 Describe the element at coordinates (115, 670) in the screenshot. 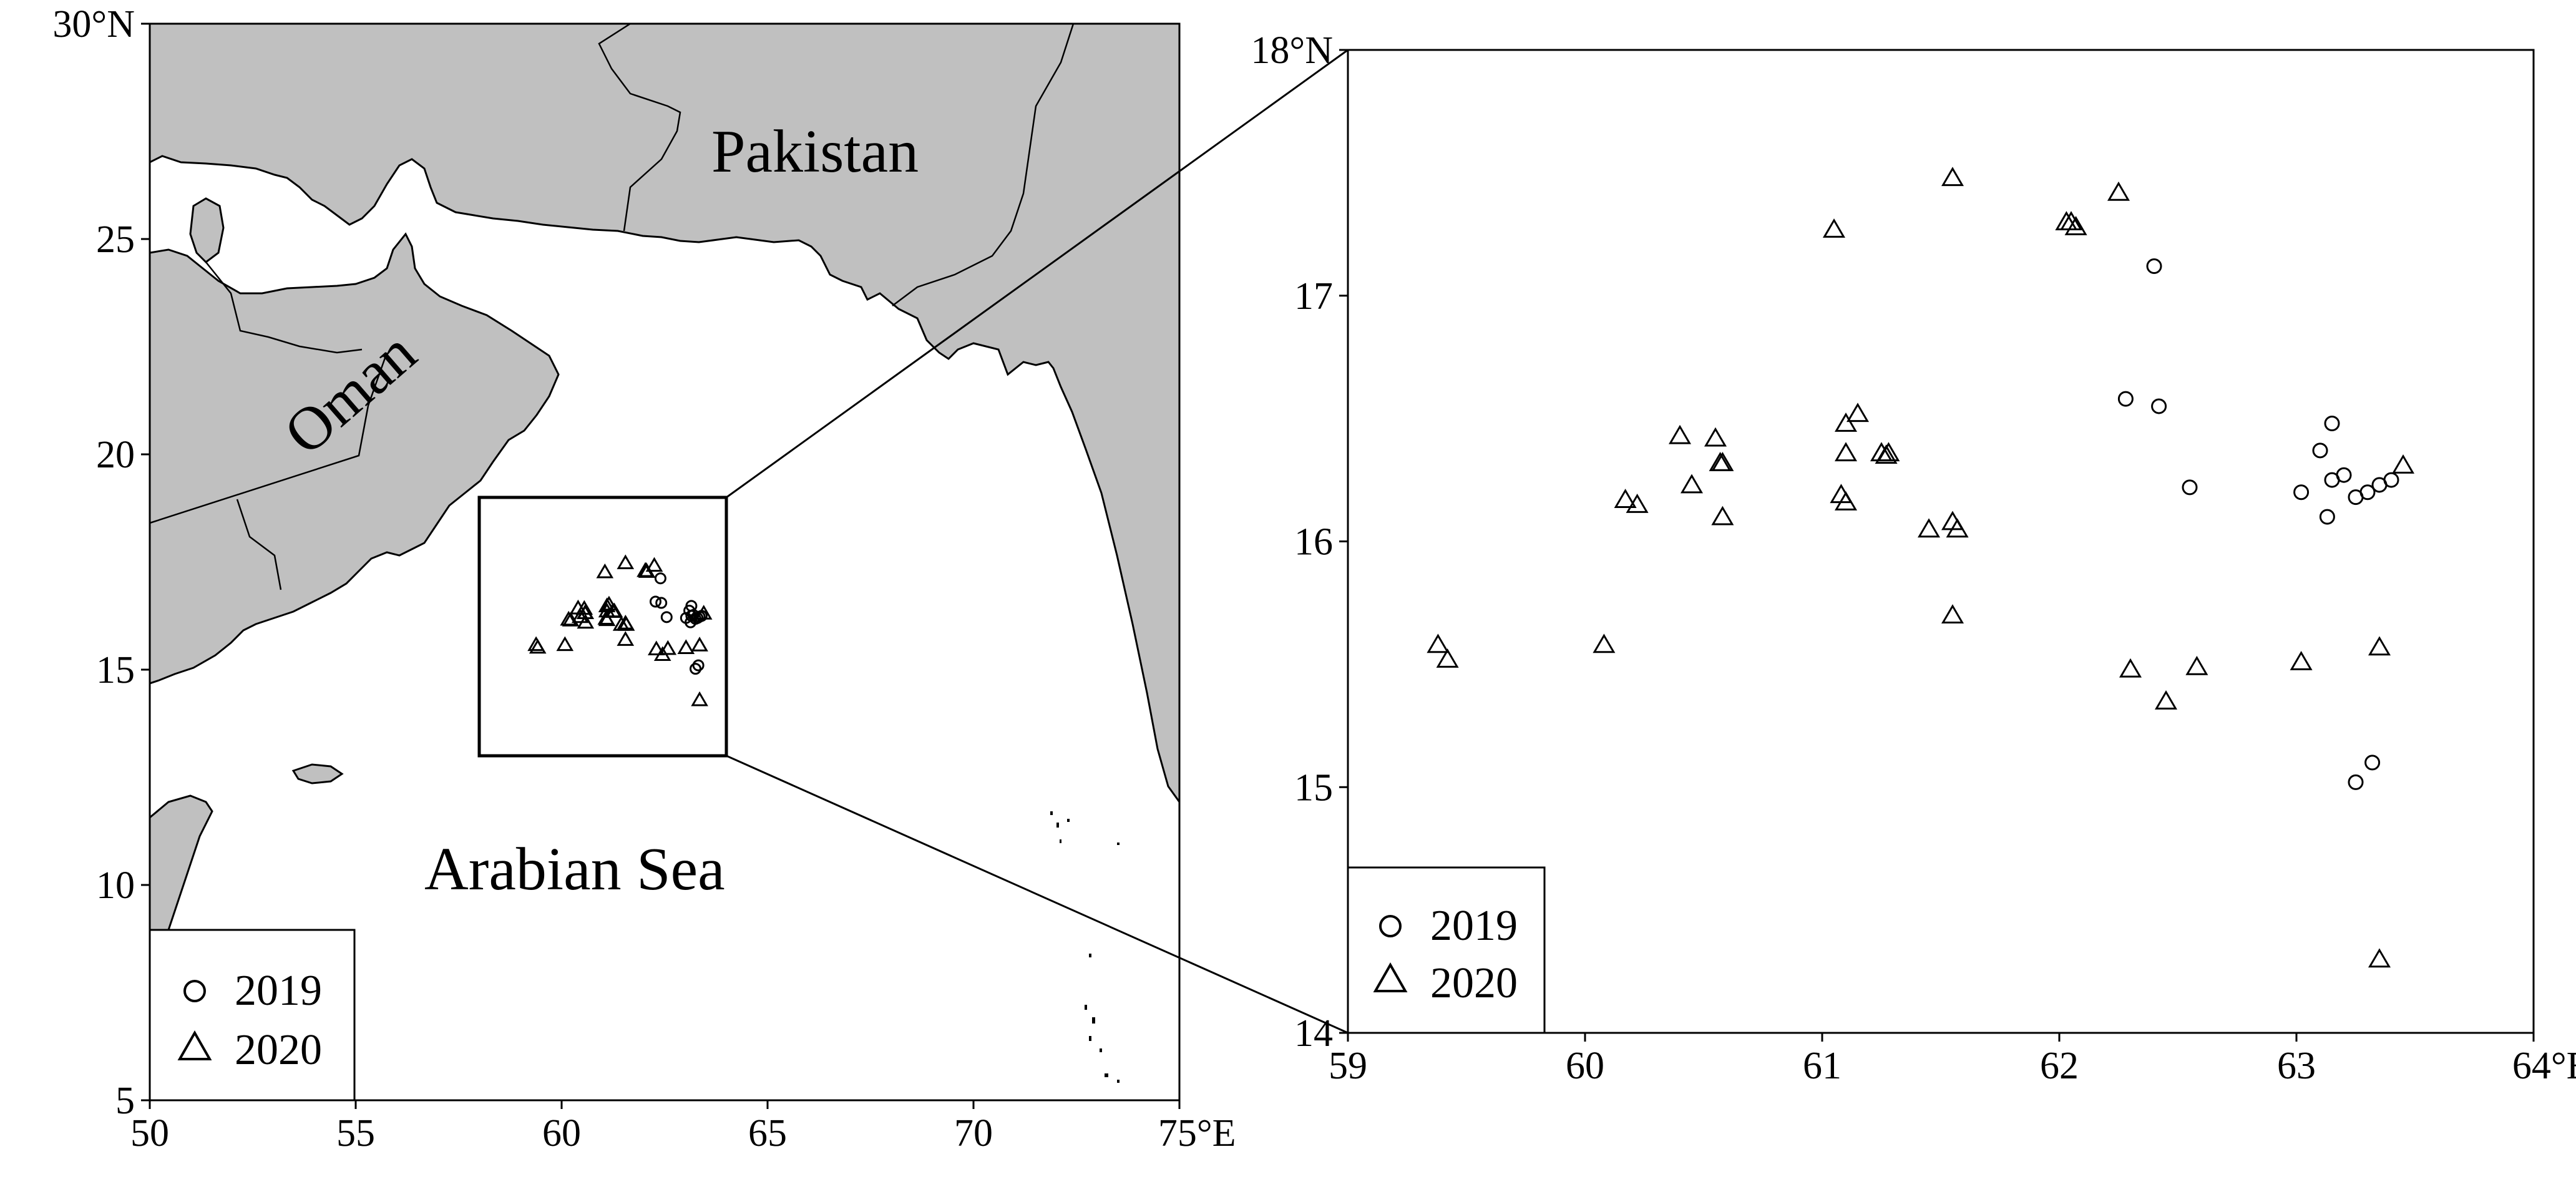

I see `overview-y-tick-label: 15` at that location.